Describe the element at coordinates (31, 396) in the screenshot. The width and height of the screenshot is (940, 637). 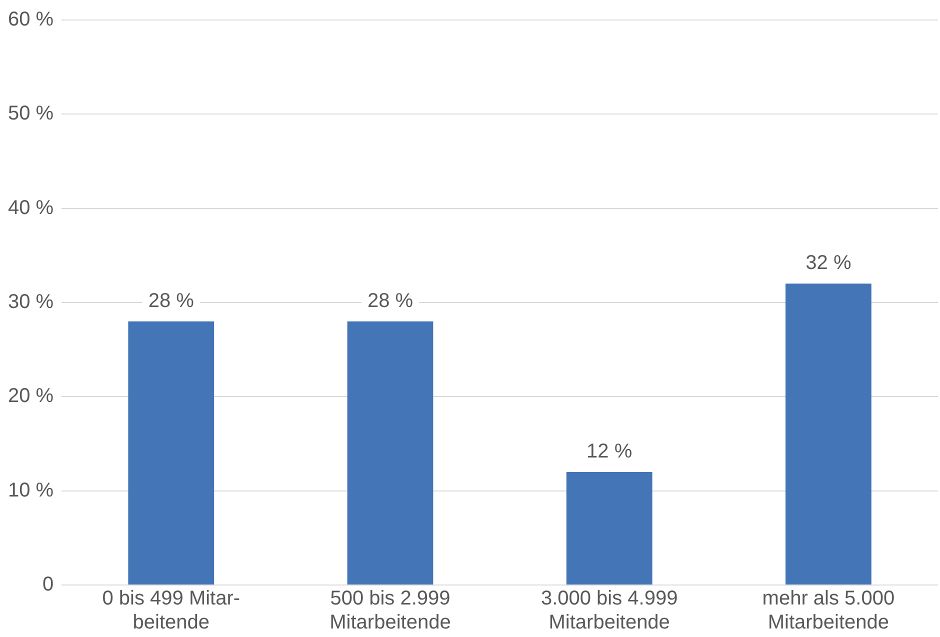
I see `y-tick-label: 20 %` at that location.